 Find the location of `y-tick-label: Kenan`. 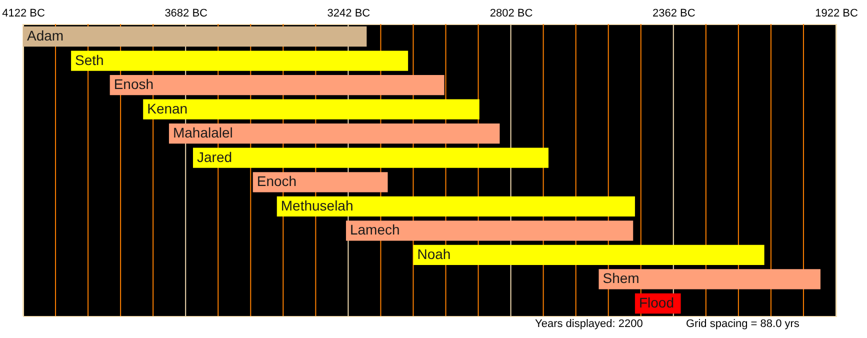

y-tick-label: Kenan is located at coordinates (167, 108).